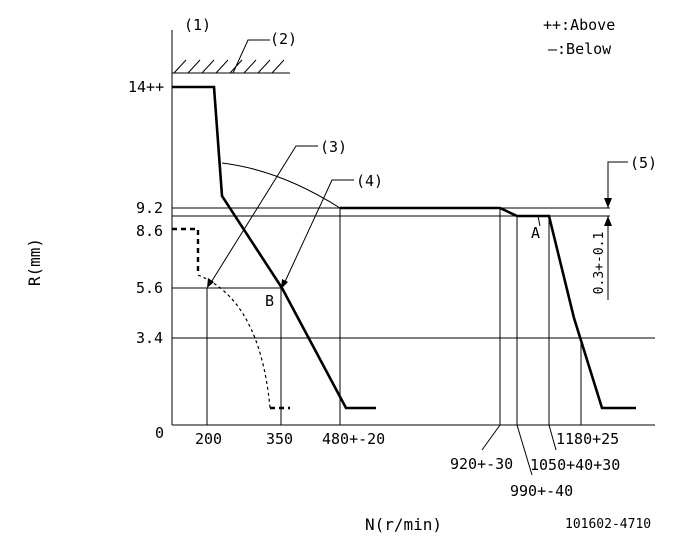 This screenshot has width=681, height=549. What do you see at coordinates (403, 524) in the screenshot?
I see `x-axis-title: N(r/min)` at bounding box center [403, 524].